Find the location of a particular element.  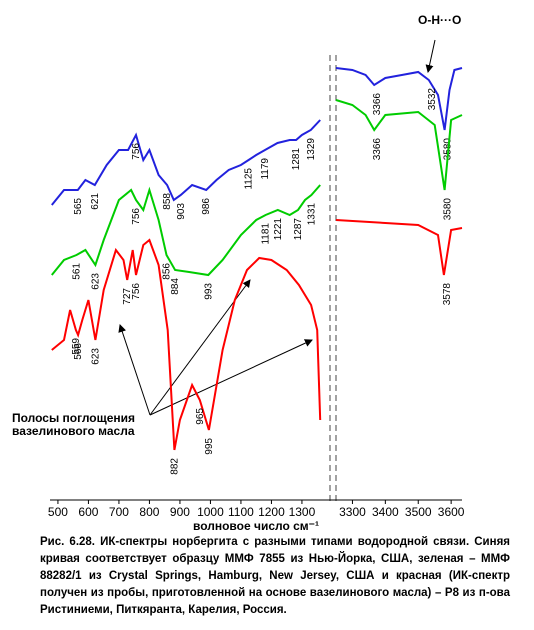

peak-label: 565 is located at coordinates (78, 206).